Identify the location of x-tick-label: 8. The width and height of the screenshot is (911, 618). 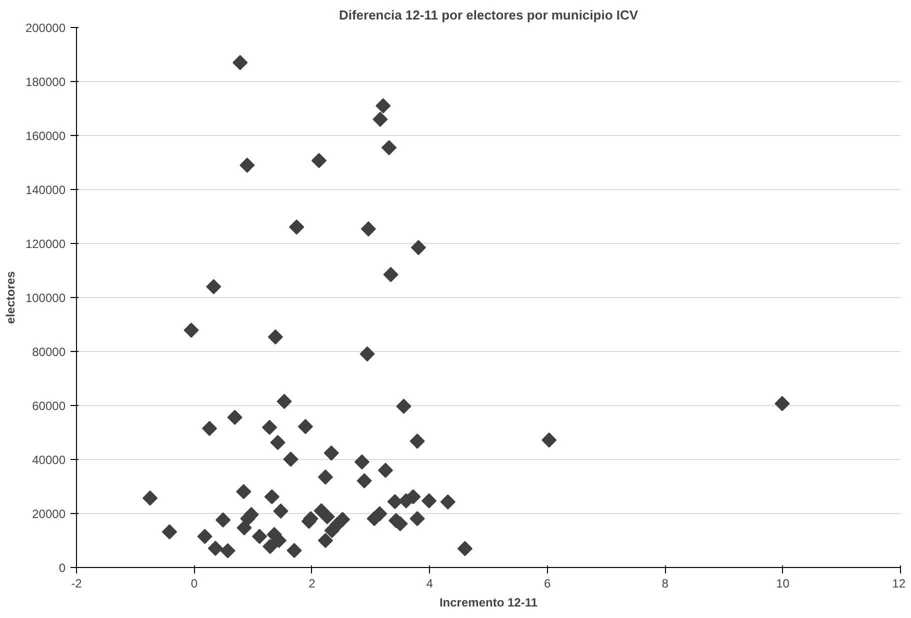
(665, 583).